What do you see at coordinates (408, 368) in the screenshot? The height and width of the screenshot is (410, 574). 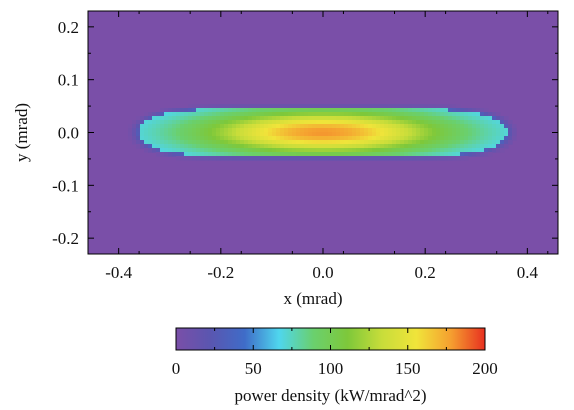 I see `colorbar-tick-label: 150` at bounding box center [408, 368].